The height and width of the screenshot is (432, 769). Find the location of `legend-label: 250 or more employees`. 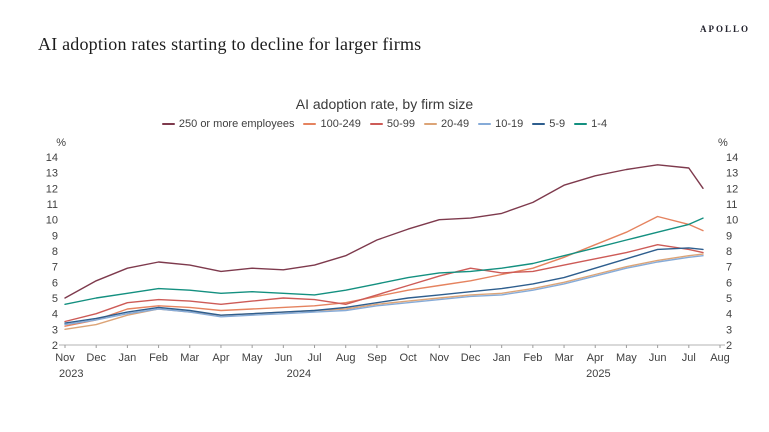

legend-label: 250 or more employees is located at coordinates (236, 124).